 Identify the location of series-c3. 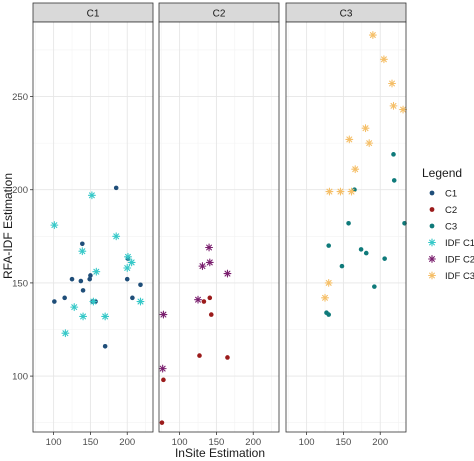
(365, 234).